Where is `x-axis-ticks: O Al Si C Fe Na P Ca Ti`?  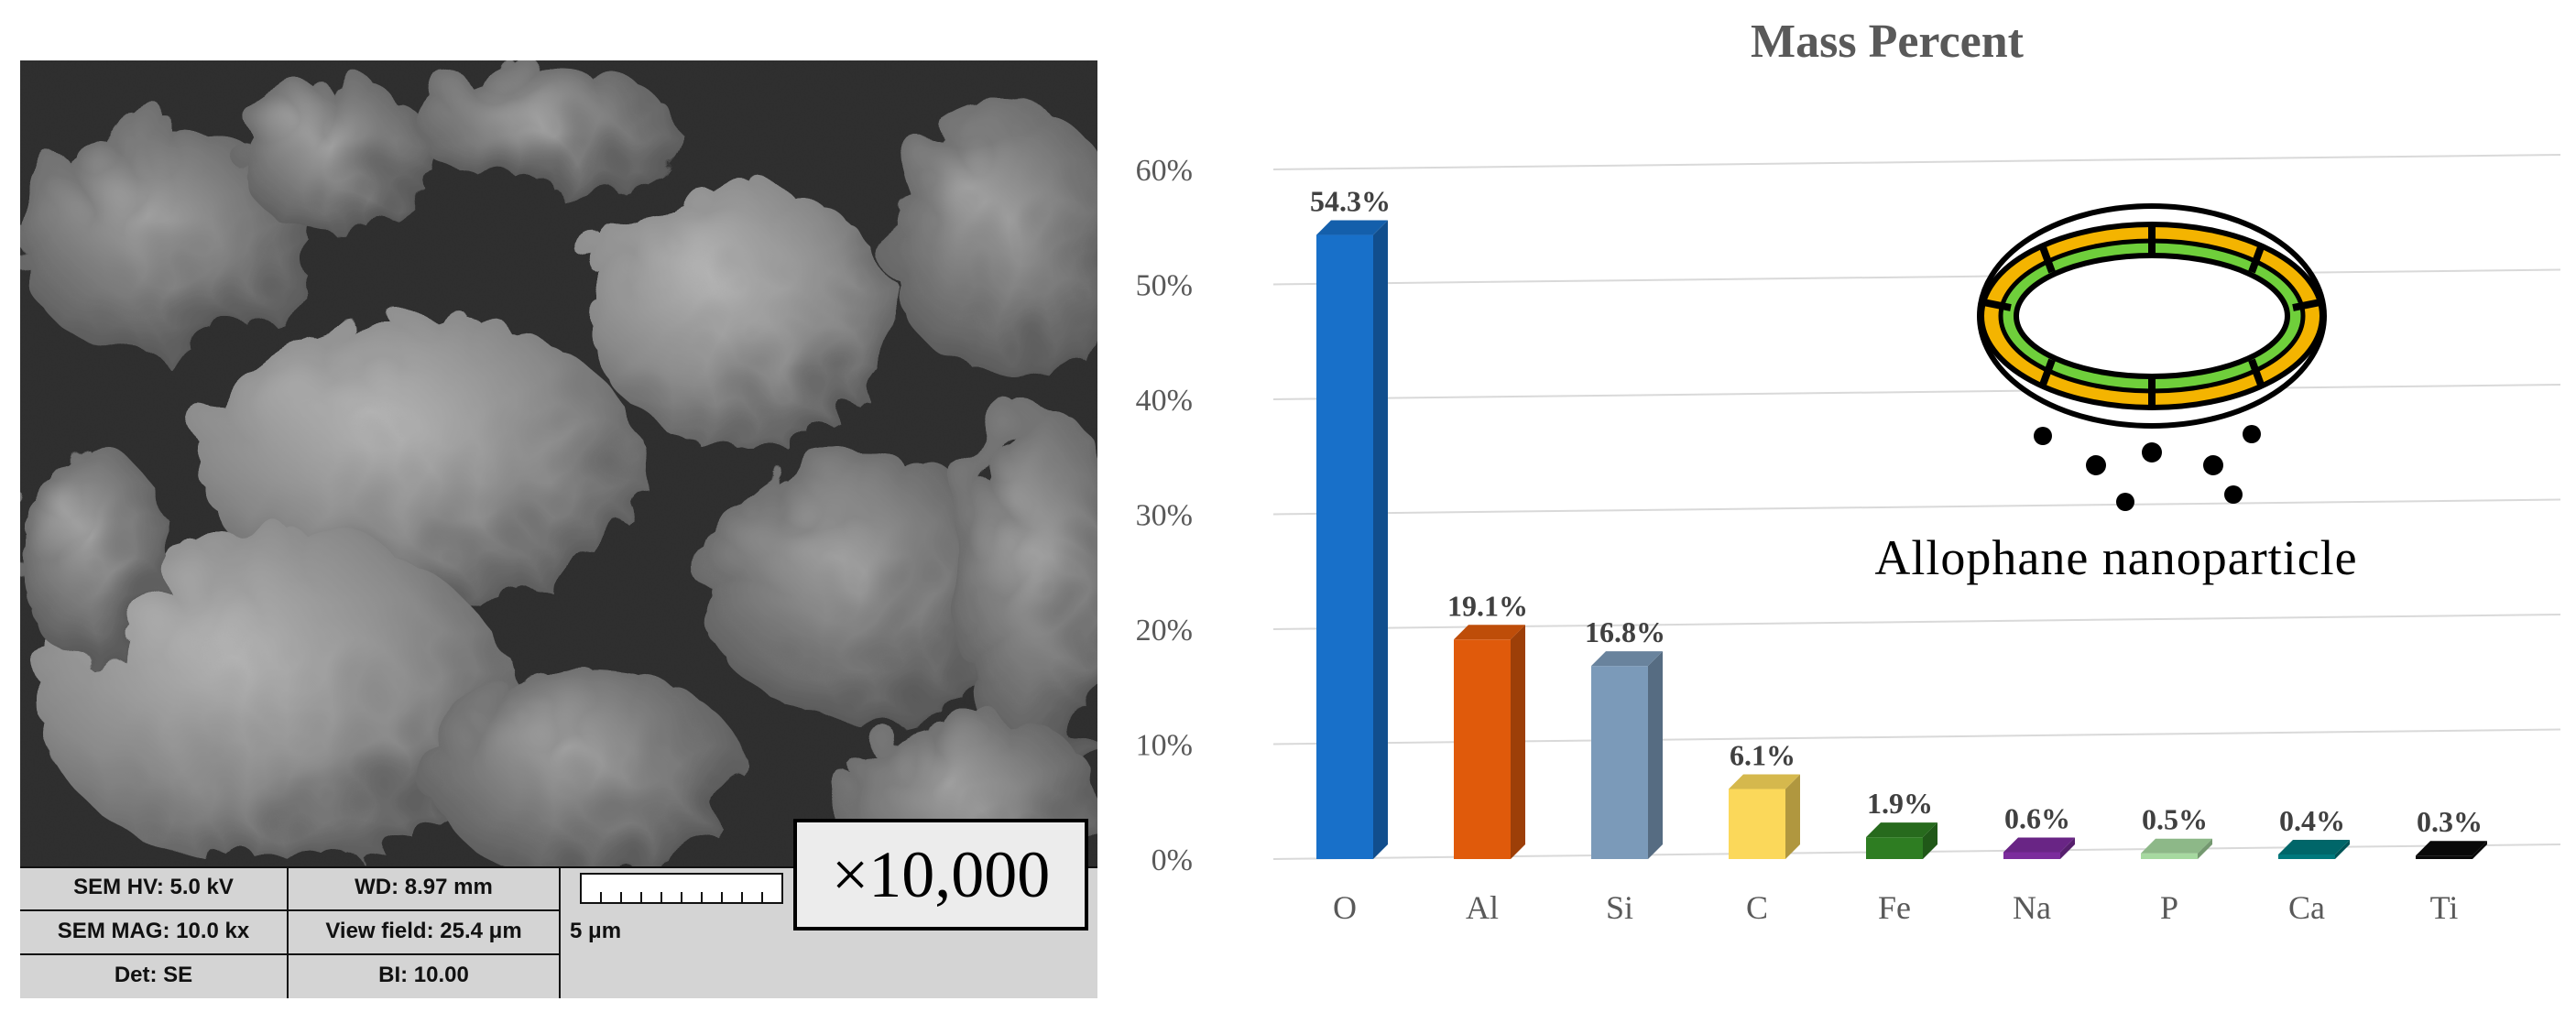 x-axis-ticks: O Al Si C Fe Na P Ca Ti is located at coordinates (1895, 907).